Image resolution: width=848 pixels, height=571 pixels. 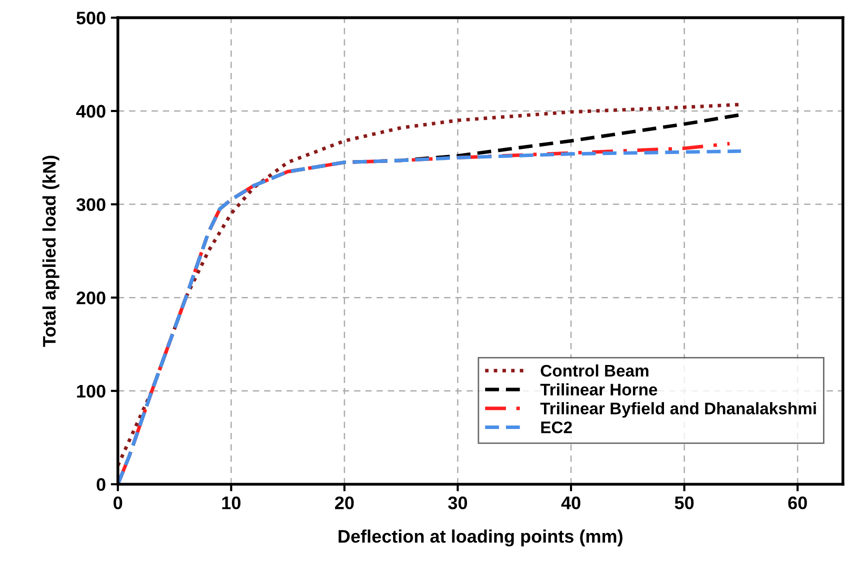 I want to click on x-tick-label: 20, so click(x=344, y=503).